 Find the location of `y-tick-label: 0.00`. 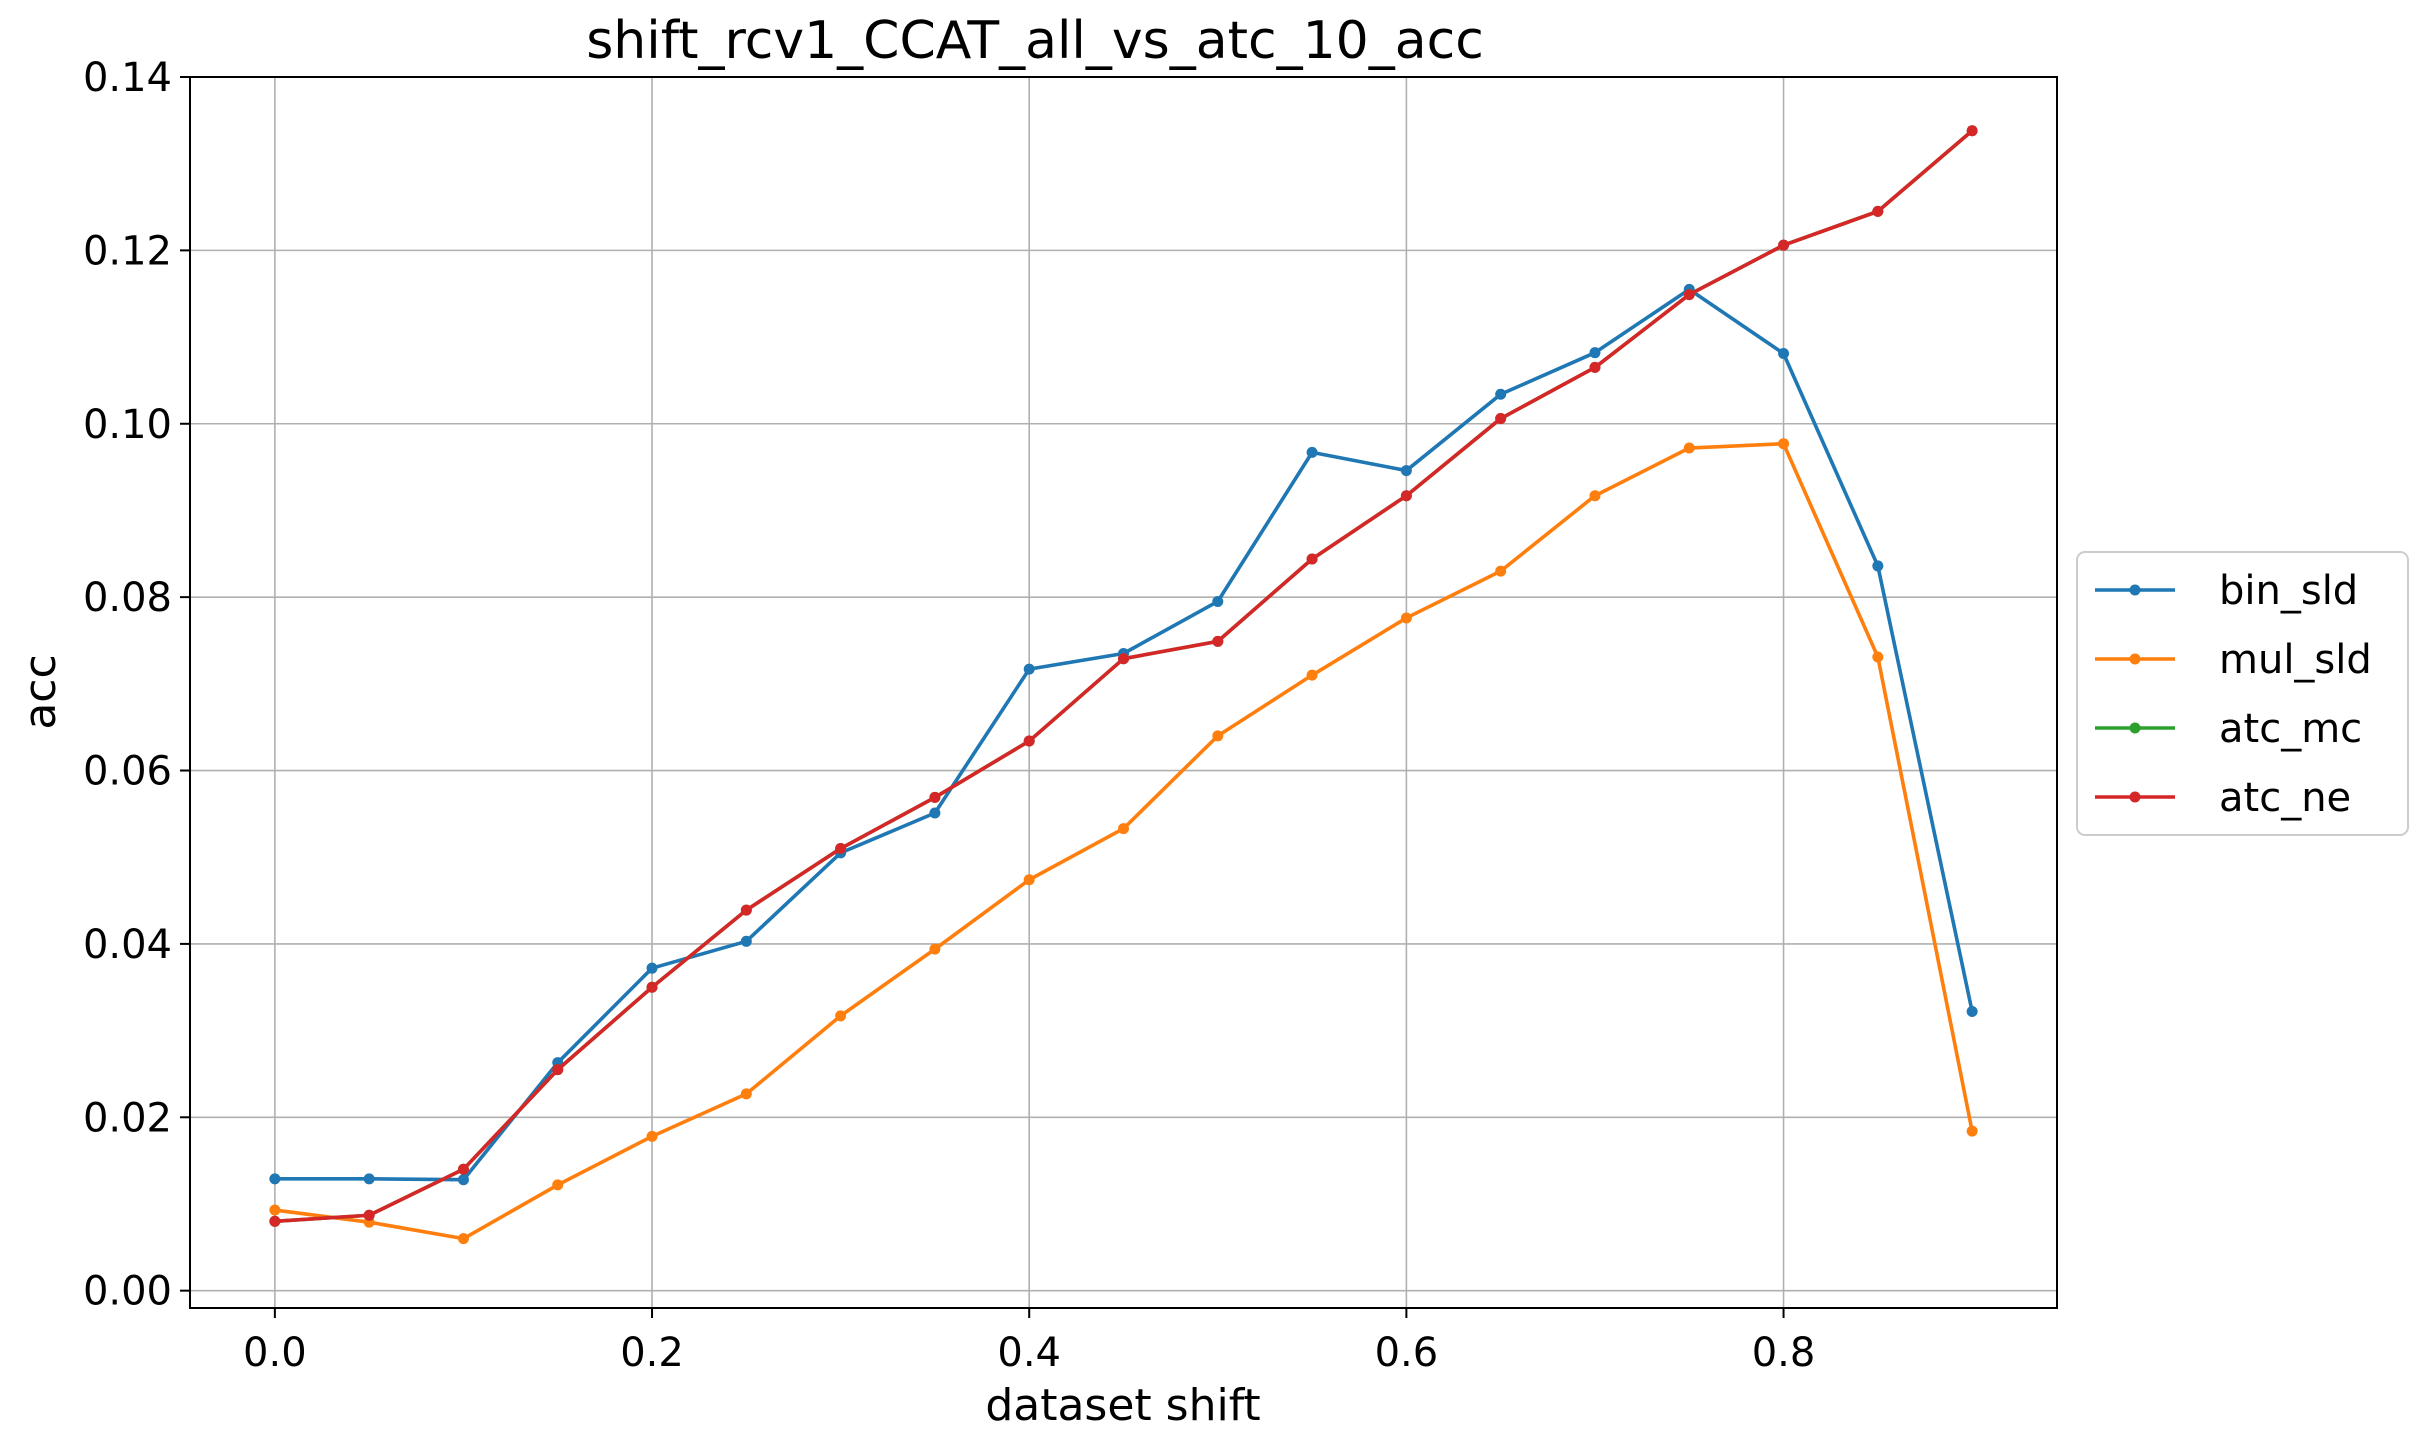

y-tick-label: 0.00 is located at coordinates (127, 1292).